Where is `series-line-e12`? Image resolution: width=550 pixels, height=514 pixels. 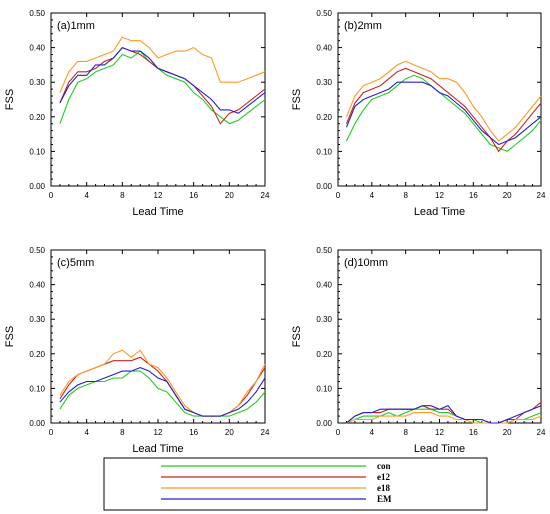 series-line-e12 is located at coordinates (162, 386).